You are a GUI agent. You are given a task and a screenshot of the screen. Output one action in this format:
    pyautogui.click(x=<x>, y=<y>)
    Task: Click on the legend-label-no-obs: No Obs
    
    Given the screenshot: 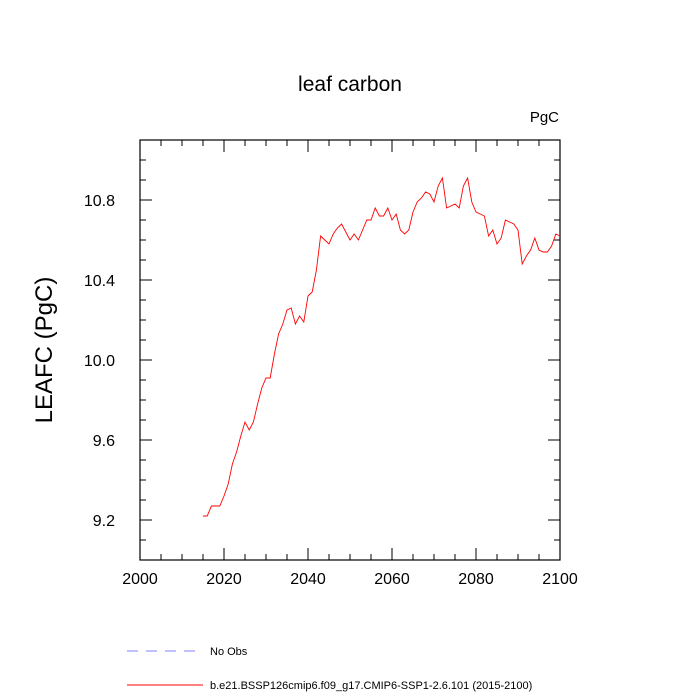 What is the action you would take?
    pyautogui.click(x=229, y=652)
    